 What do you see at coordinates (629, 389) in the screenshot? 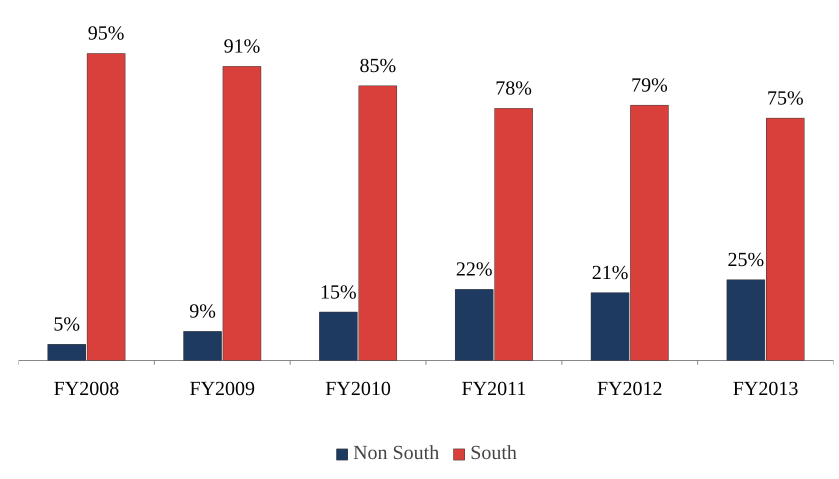
I see `x-tick-label: FY2012` at bounding box center [629, 389].